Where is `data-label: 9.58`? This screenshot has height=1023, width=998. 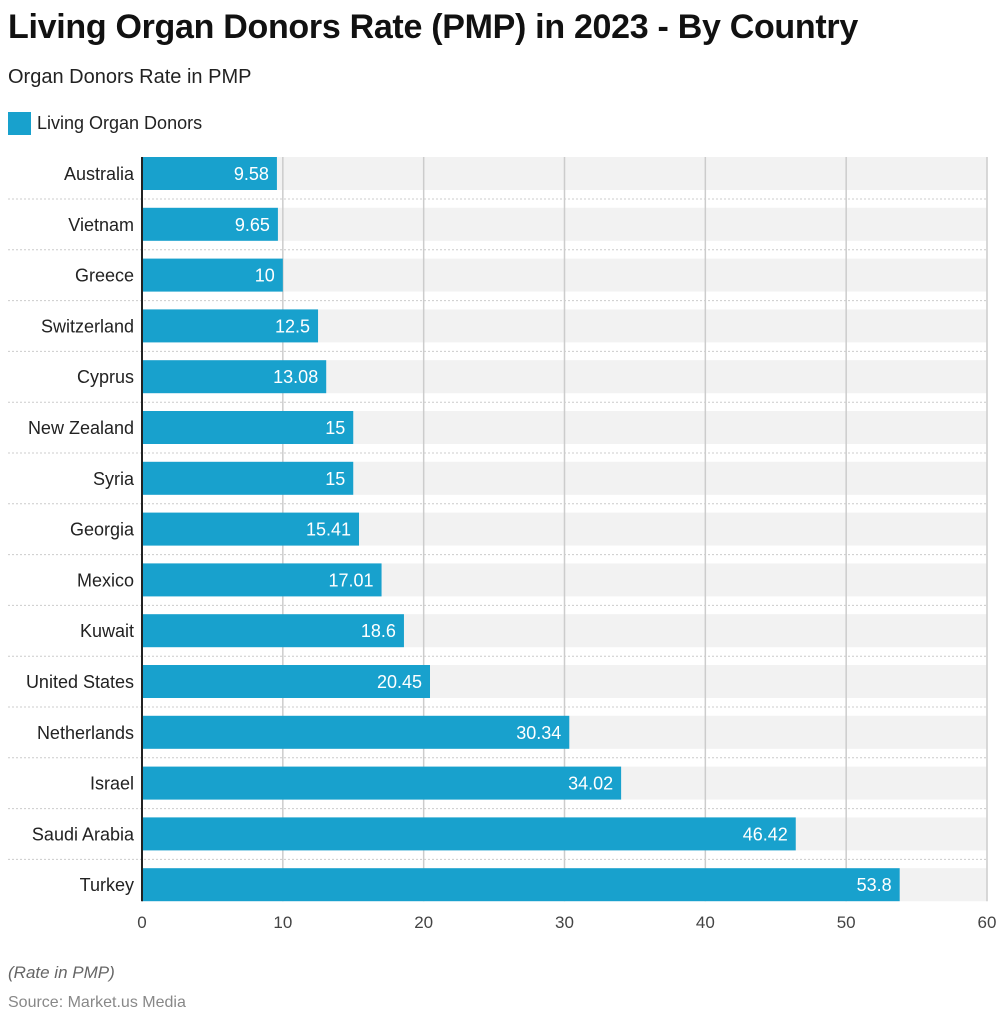 data-label: 9.58 is located at coordinates (251, 174).